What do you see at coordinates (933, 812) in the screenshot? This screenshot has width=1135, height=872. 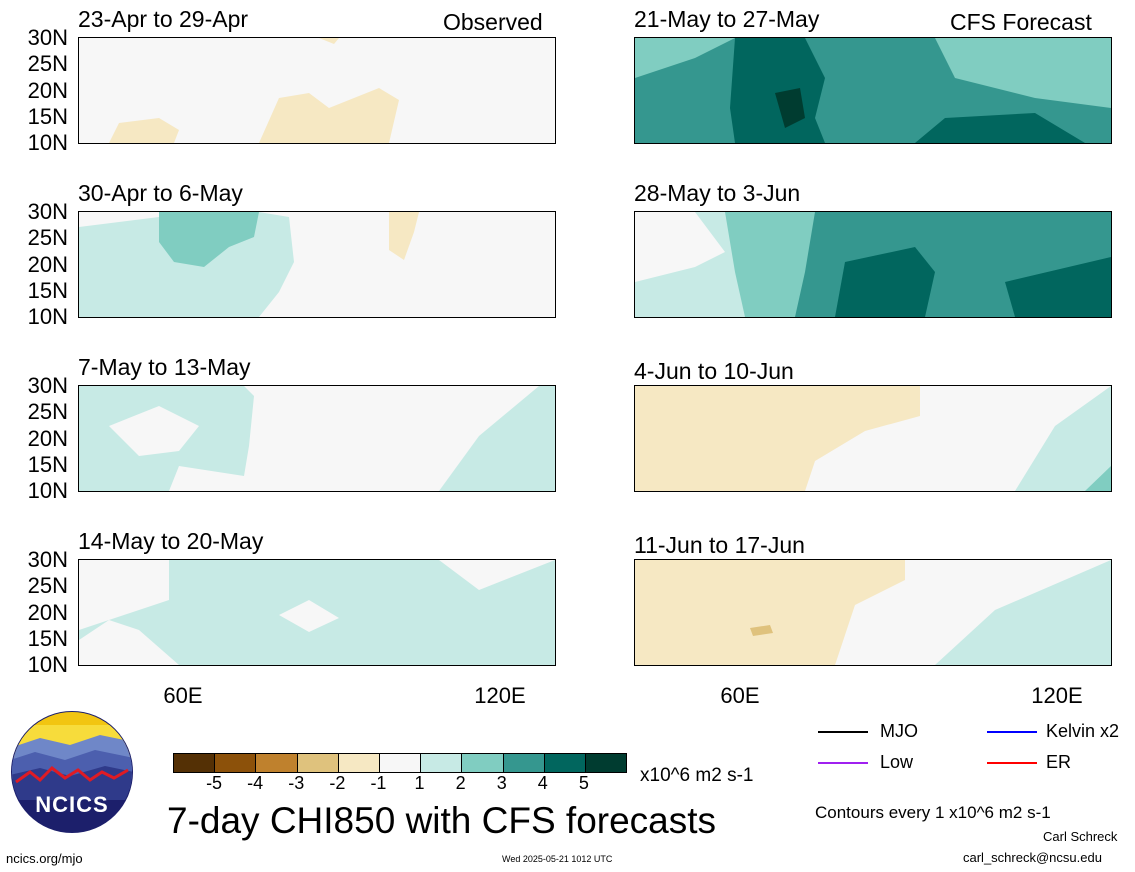 I see `contour-note: Contours every 1 x10^6 m2 s-1` at bounding box center [933, 812].